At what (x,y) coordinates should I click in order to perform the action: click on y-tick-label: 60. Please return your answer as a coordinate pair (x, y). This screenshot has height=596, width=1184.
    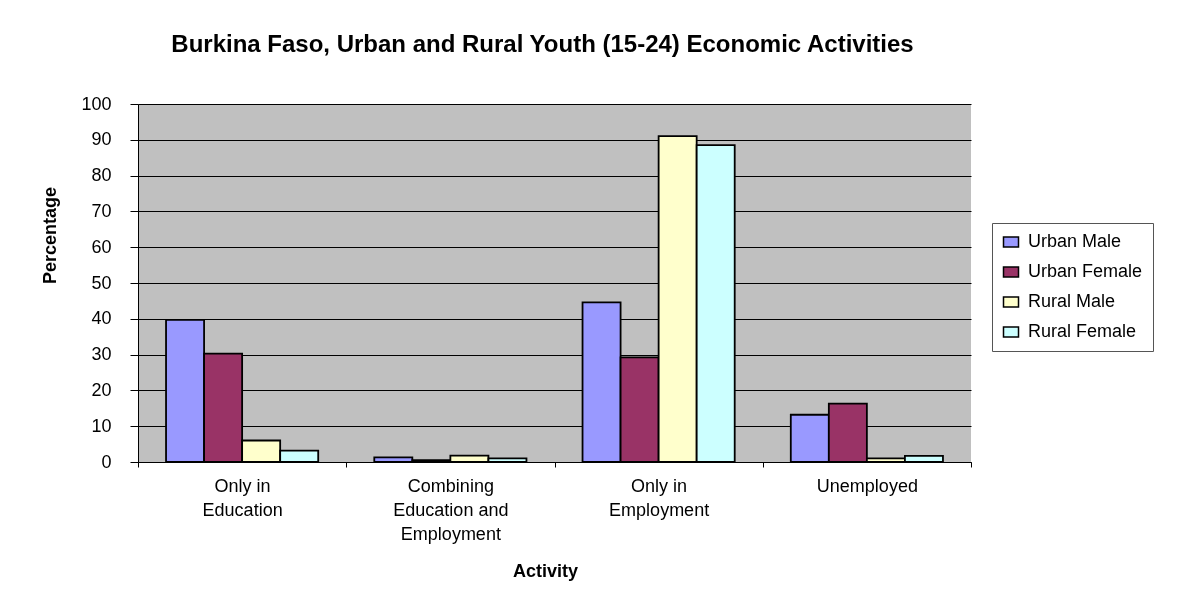
    Looking at the image, I should click on (101, 246).